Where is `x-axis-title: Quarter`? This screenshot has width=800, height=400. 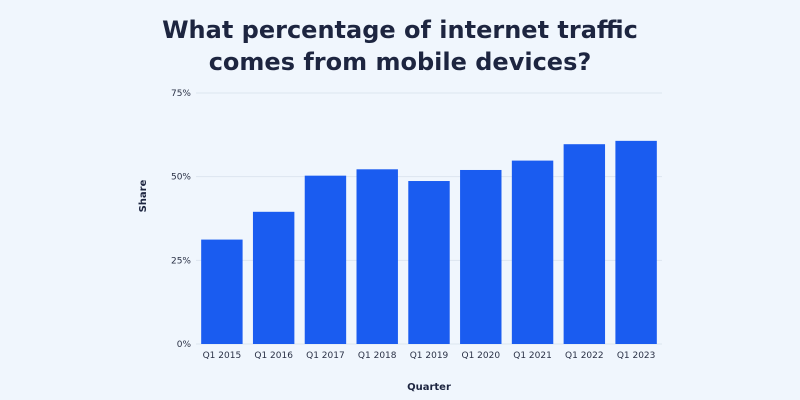
x-axis-title: Quarter is located at coordinates (429, 387).